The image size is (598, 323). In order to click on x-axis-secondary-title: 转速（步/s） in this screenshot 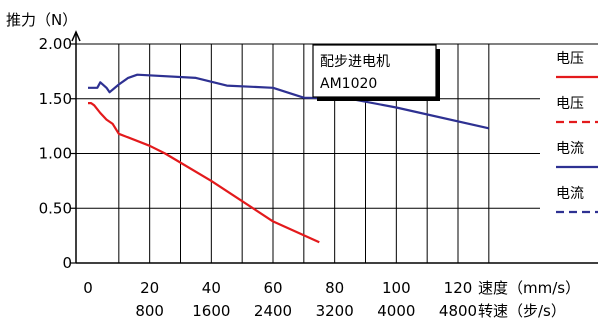, I will do `click(522, 311)`.